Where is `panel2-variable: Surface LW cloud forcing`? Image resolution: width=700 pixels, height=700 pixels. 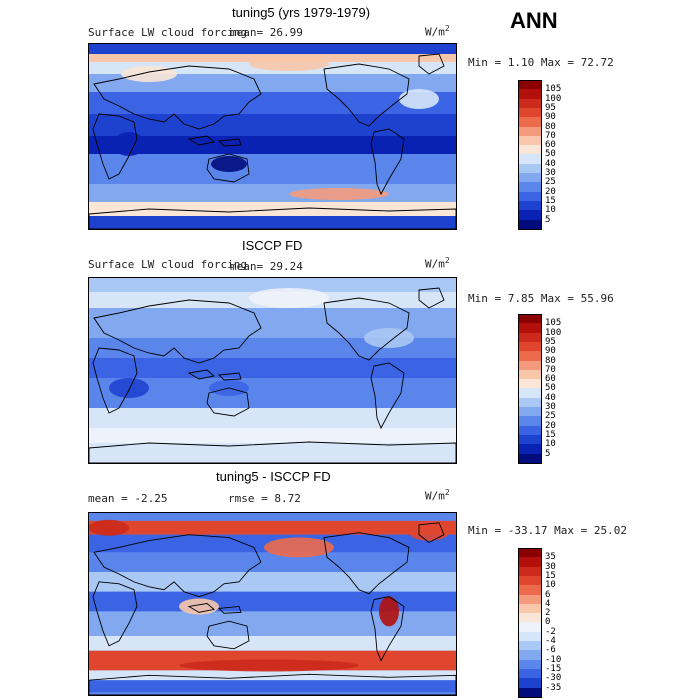 panel2-variable: Surface LW cloud forcing is located at coordinates (167, 264).